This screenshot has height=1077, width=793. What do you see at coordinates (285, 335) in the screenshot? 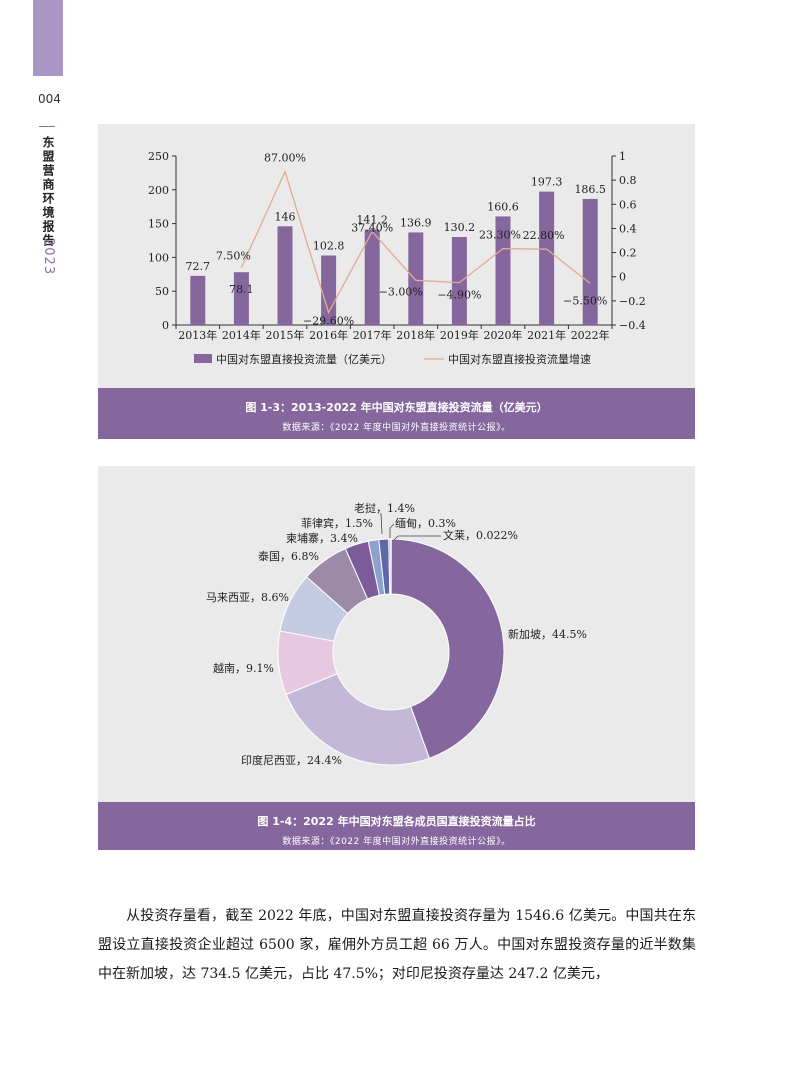
I see `x-tick-label: 2015年` at bounding box center [285, 335].